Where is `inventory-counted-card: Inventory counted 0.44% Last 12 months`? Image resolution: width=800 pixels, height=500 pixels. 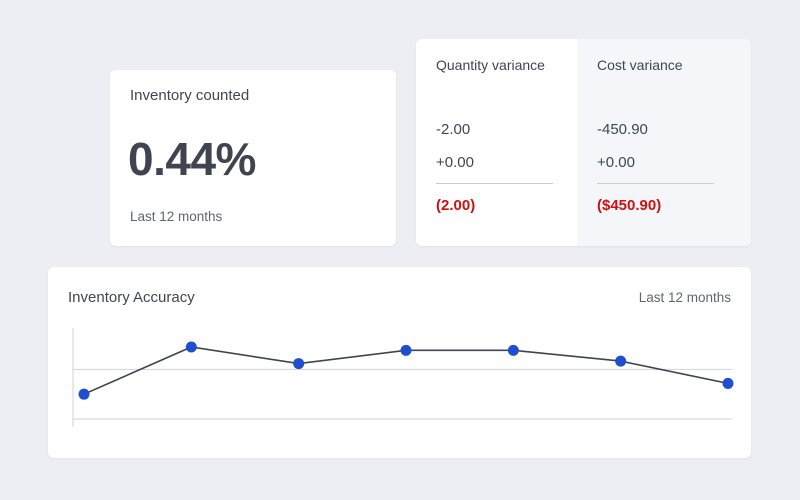 inventory-counted-card: Inventory counted 0.44% Last 12 months is located at coordinates (253, 158).